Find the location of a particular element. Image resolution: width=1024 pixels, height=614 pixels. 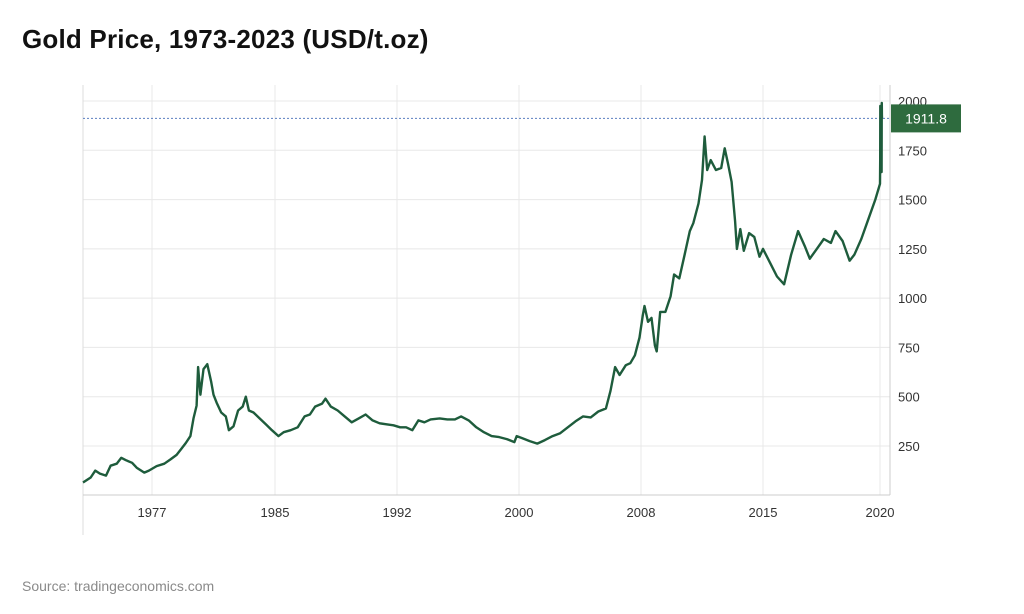

y-tick-label: 1750 is located at coordinates (912, 150).